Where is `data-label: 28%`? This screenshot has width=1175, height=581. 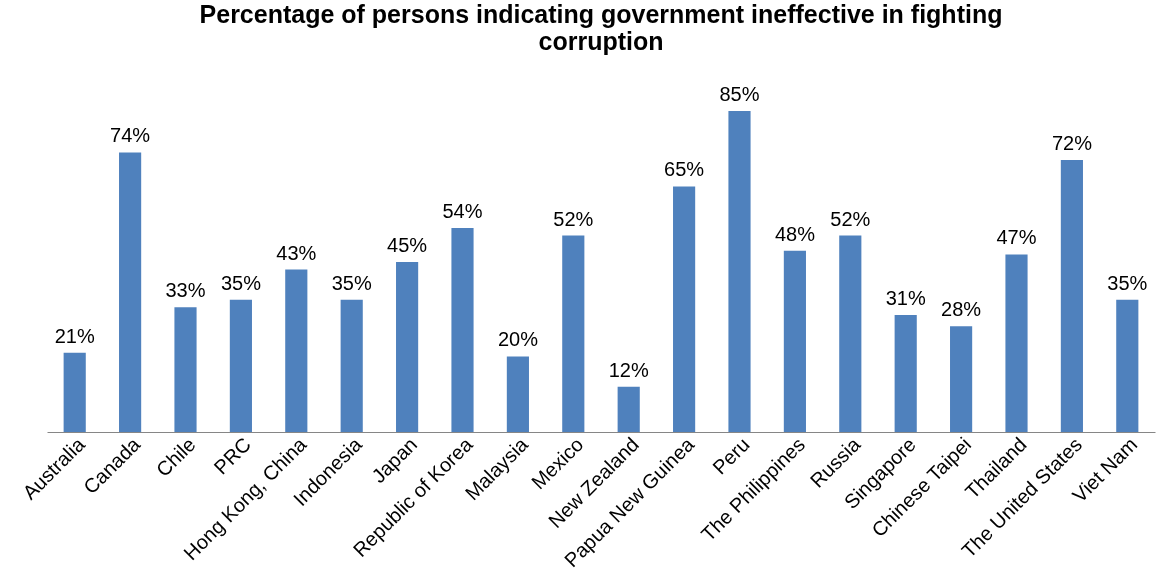 data-label: 28% is located at coordinates (961, 309).